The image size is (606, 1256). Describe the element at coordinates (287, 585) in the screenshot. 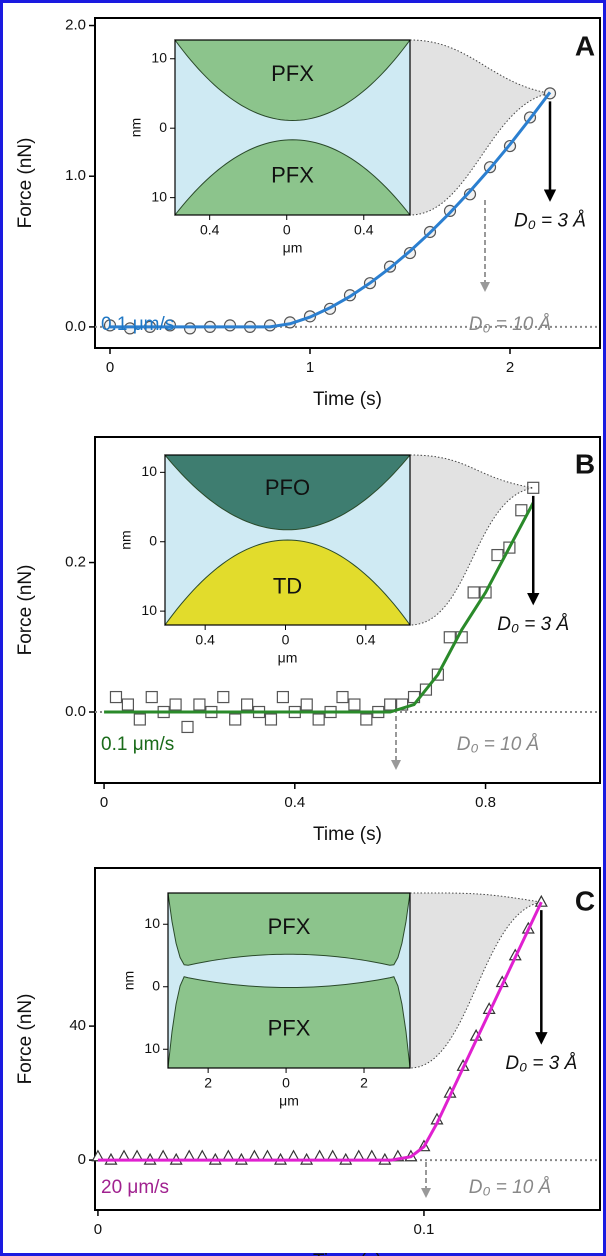

I see `inset-region-label: TD` at that location.